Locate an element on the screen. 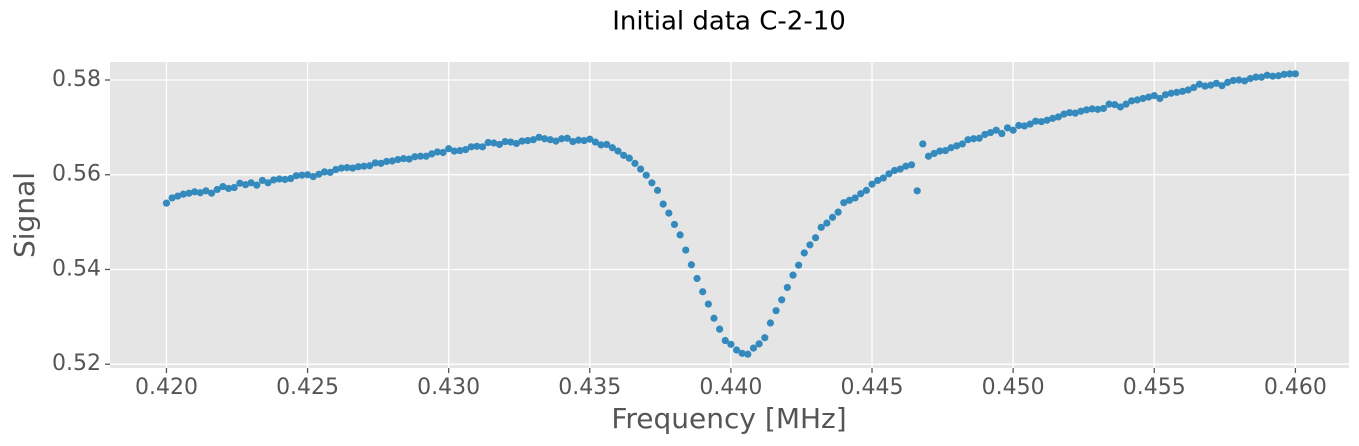 This screenshot has width=1359, height=446. x-axis-label: Frequency [MHz] is located at coordinates (728, 418).